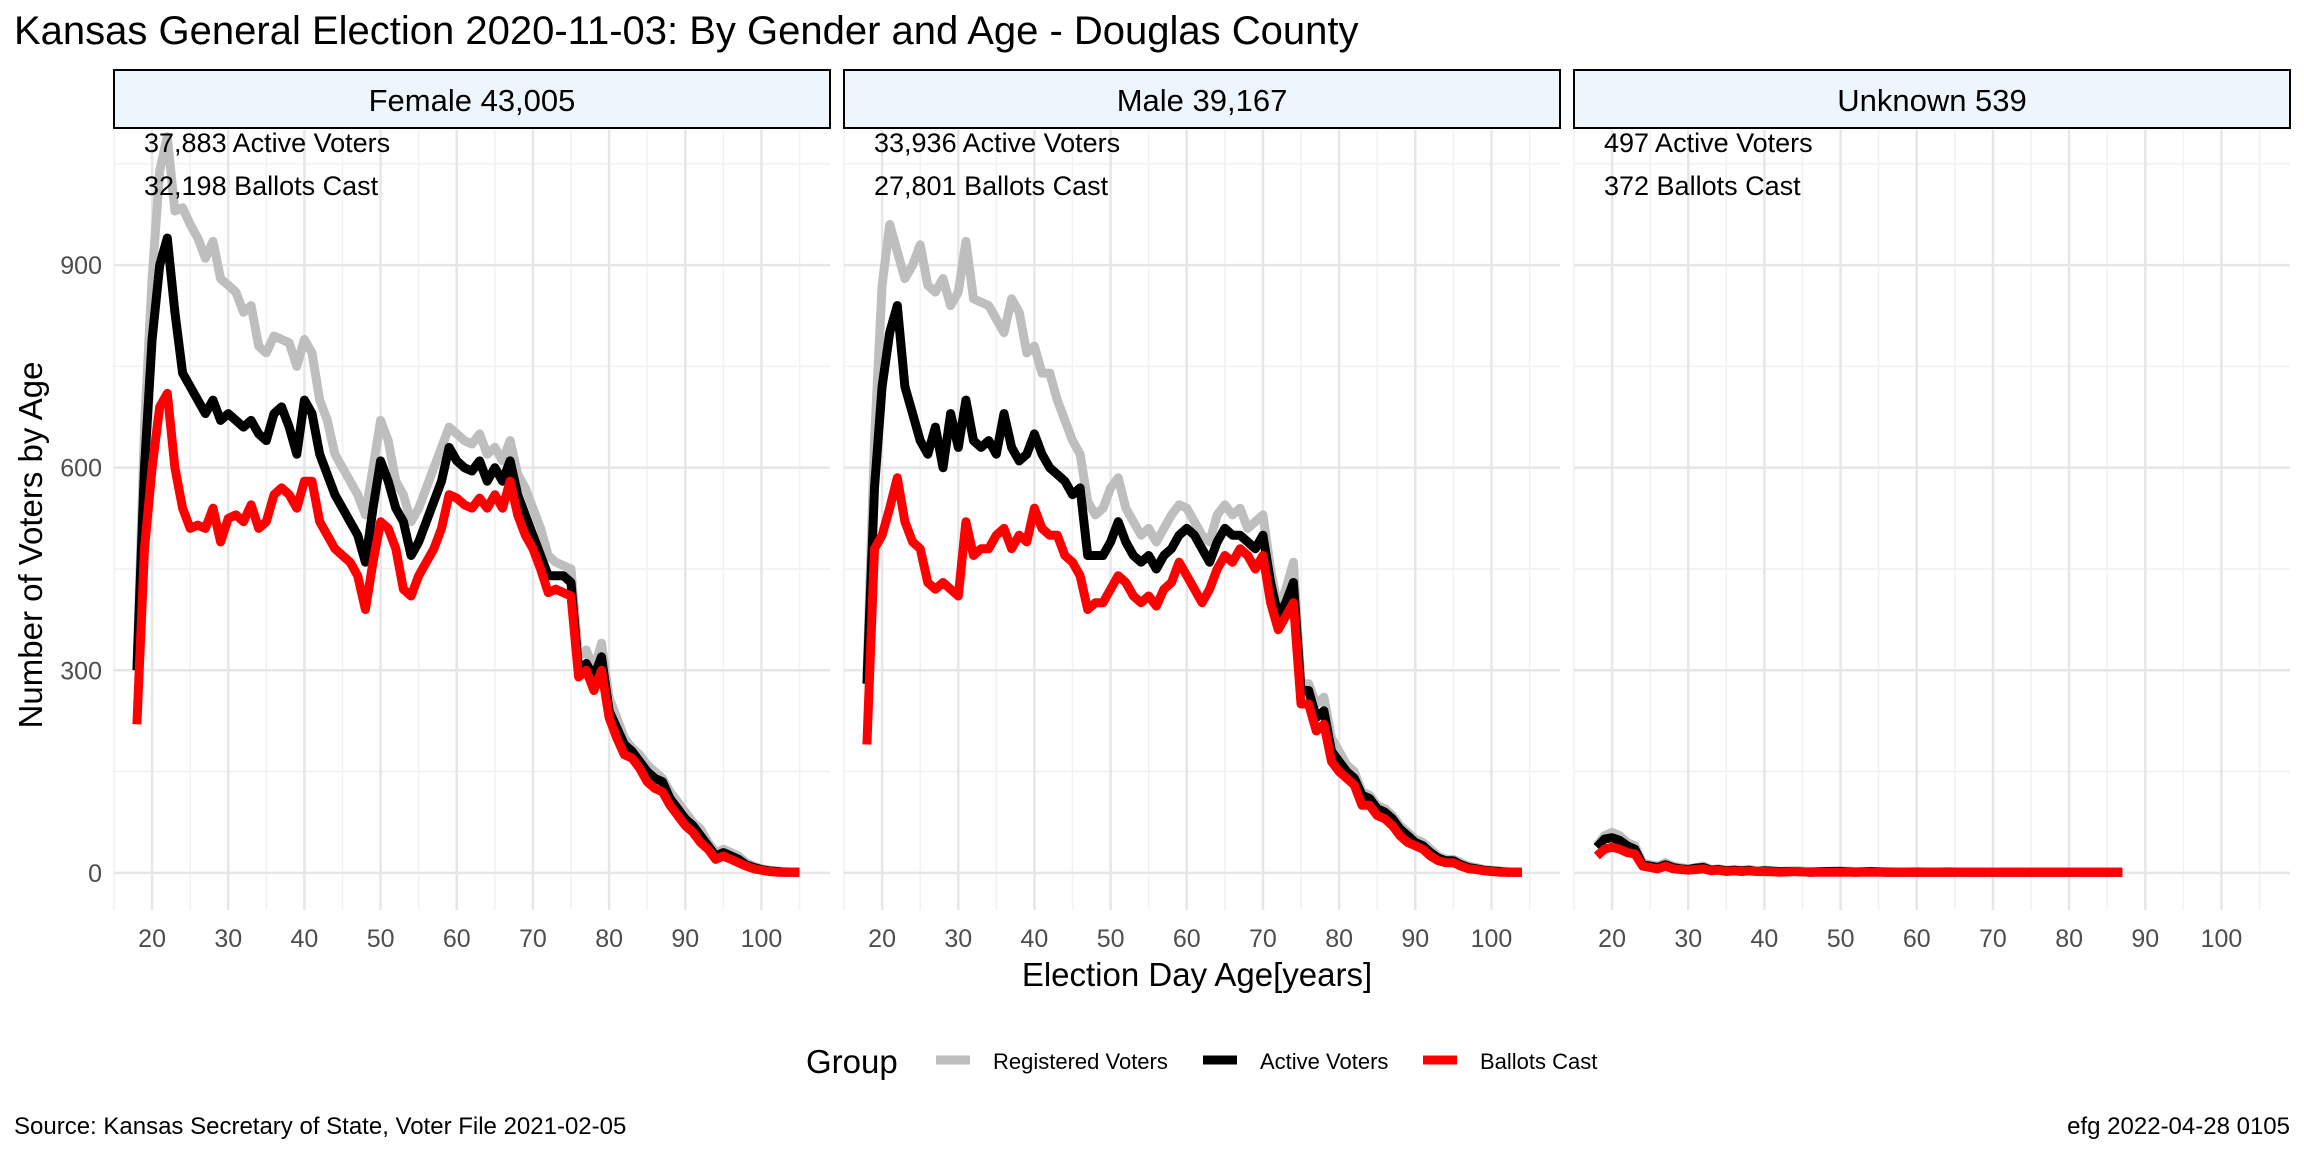  Describe the element at coordinates (95, 874) in the screenshot. I see `y-tick-label: 0` at that location.